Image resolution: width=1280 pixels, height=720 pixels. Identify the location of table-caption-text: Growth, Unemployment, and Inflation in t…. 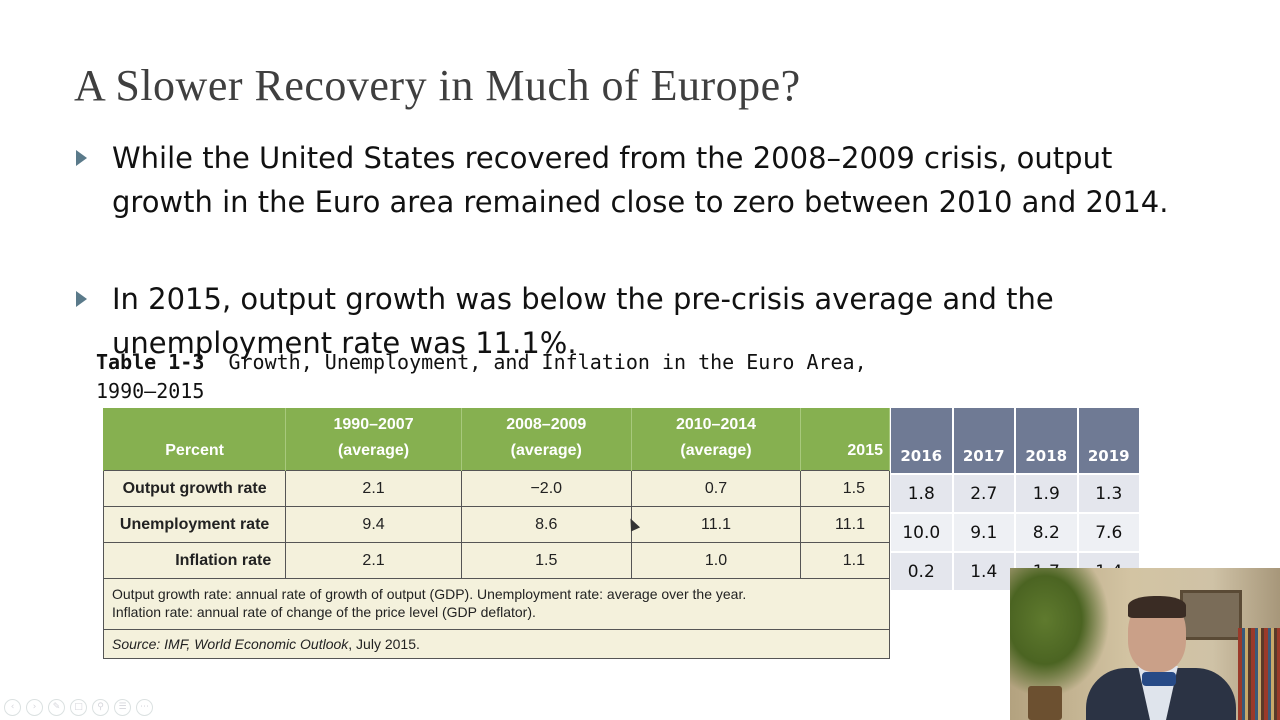
(481, 376).